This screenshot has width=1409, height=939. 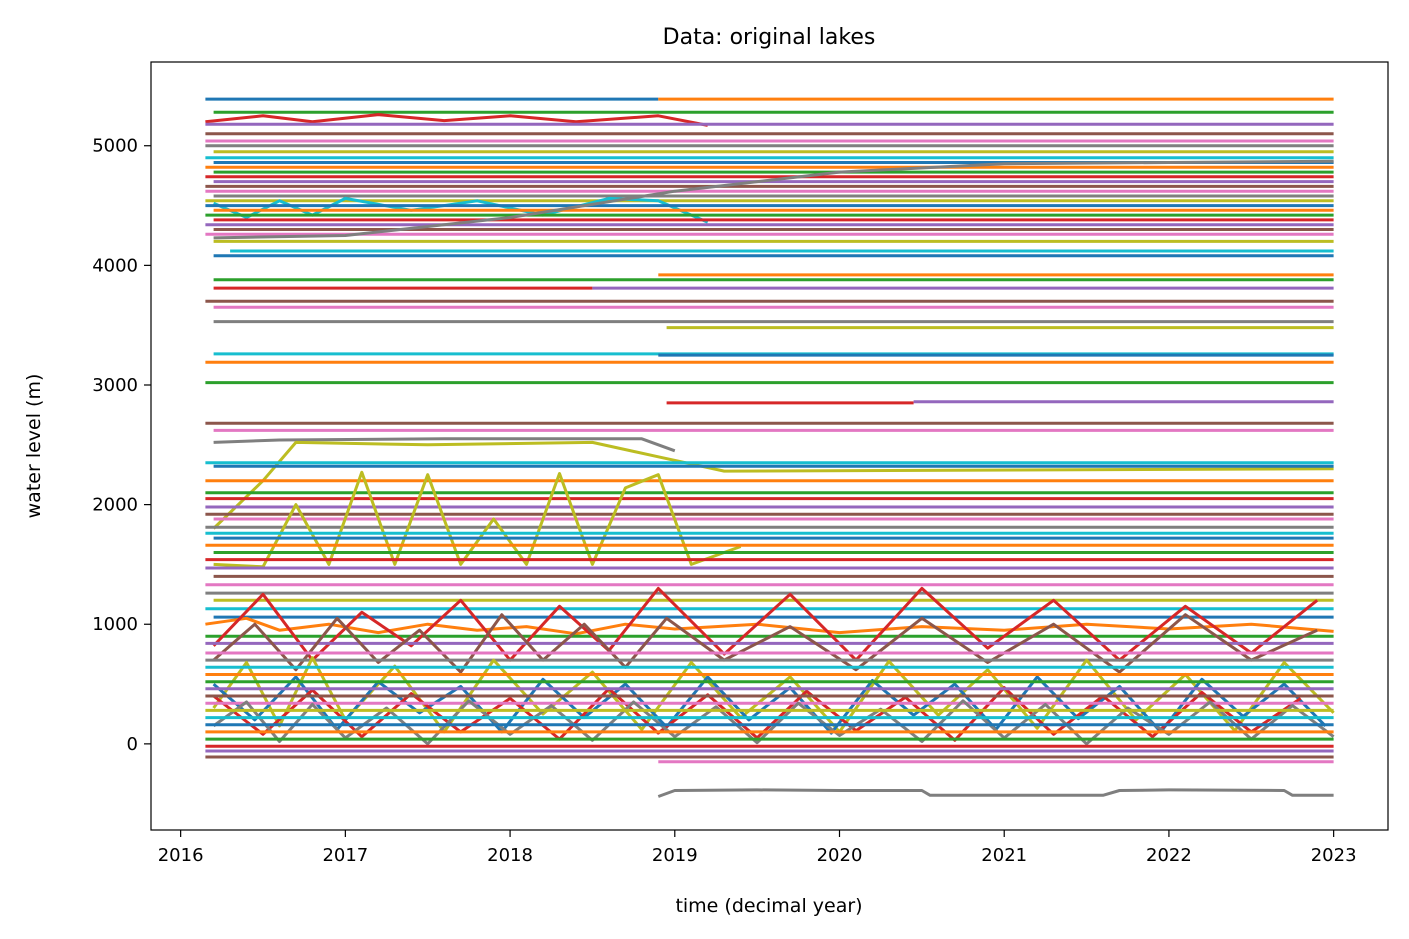 What do you see at coordinates (115, 624) in the screenshot?
I see `y-tick-label: 1000` at bounding box center [115, 624].